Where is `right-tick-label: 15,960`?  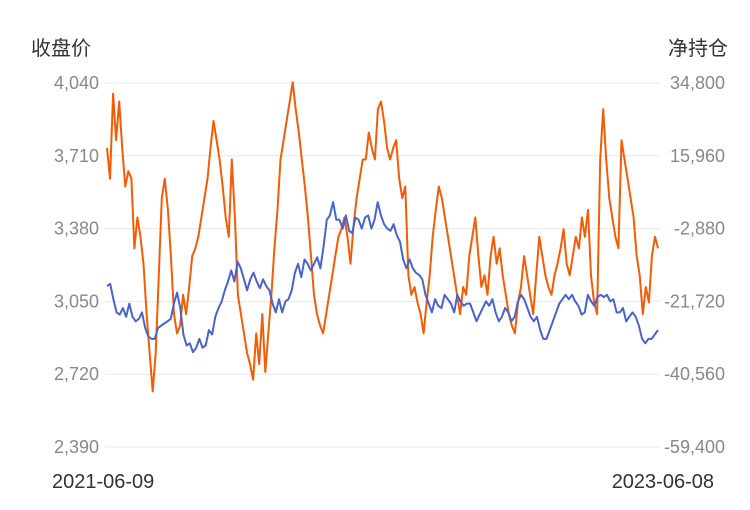
right-tick-label: 15,960 is located at coordinates (697, 156).